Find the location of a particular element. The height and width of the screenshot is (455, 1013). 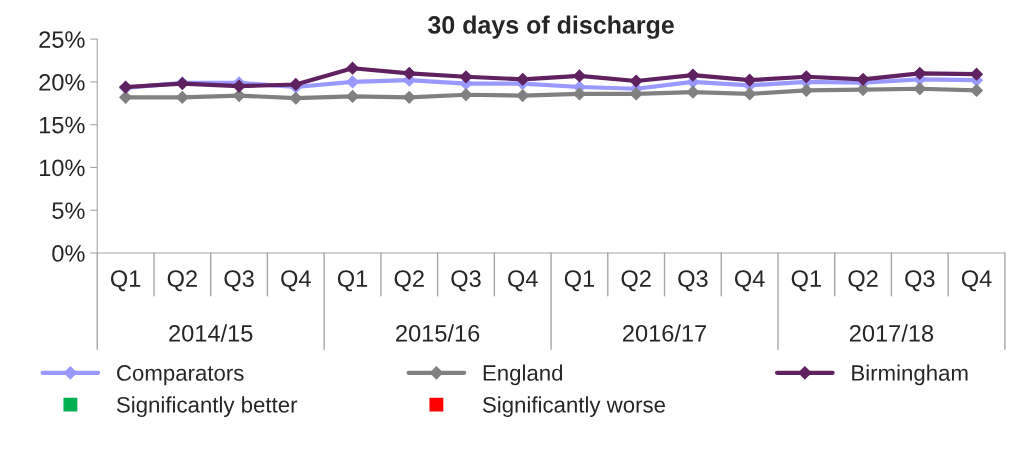

text: 2014/15 is located at coordinates (211, 333).